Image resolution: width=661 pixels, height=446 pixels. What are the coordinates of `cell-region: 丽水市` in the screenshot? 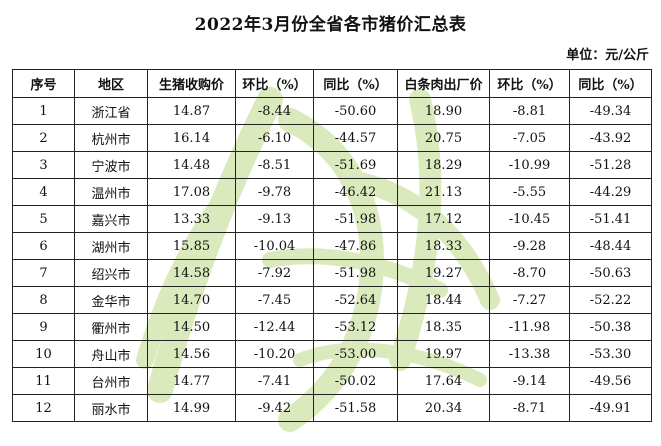 It's located at (111, 408).